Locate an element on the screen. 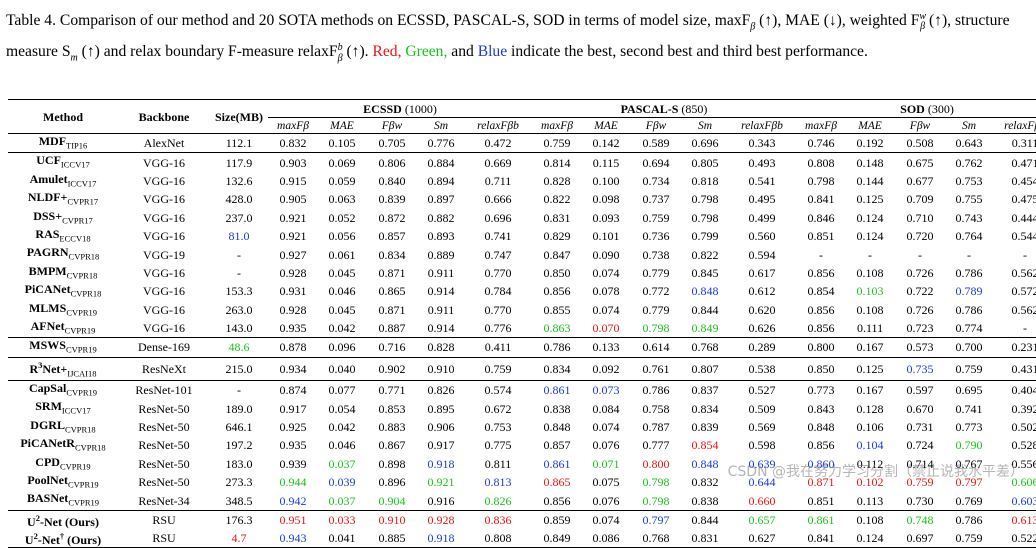  metric-cell: 0.495 is located at coordinates (762, 199).